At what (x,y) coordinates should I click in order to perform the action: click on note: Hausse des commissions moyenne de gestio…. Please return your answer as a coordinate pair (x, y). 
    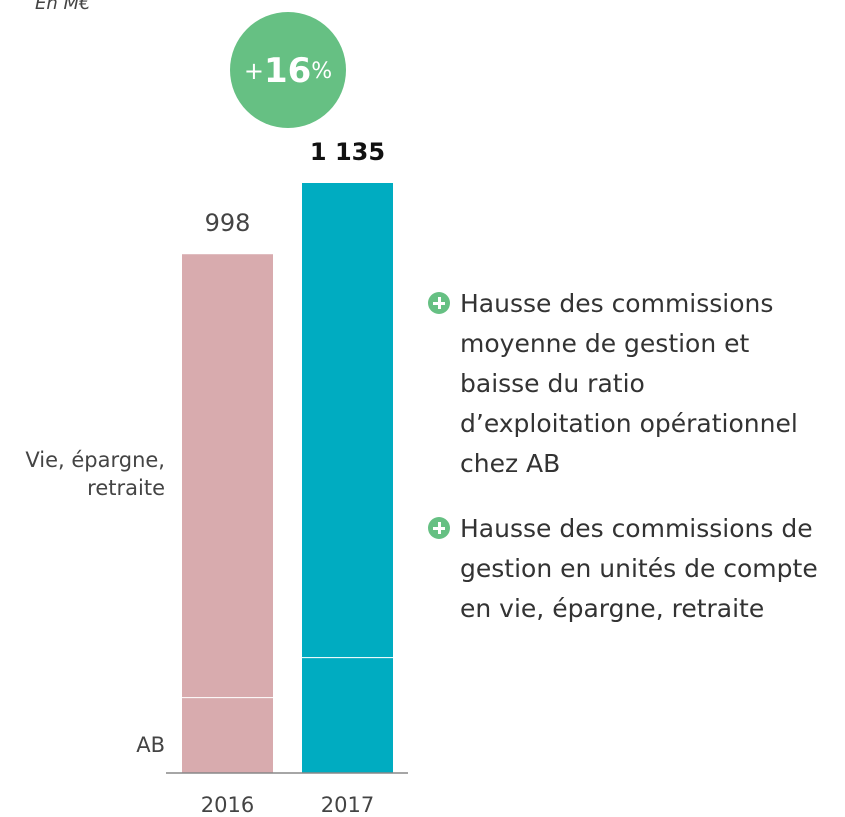
    Looking at the image, I should click on (625, 384).